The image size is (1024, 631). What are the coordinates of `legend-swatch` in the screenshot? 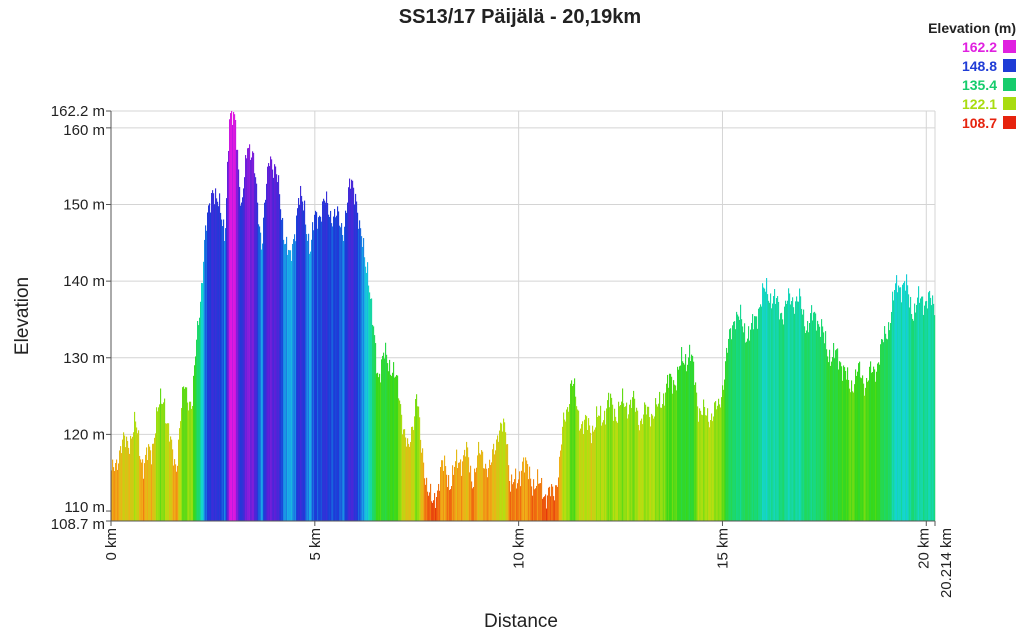 It's located at (1009, 122).